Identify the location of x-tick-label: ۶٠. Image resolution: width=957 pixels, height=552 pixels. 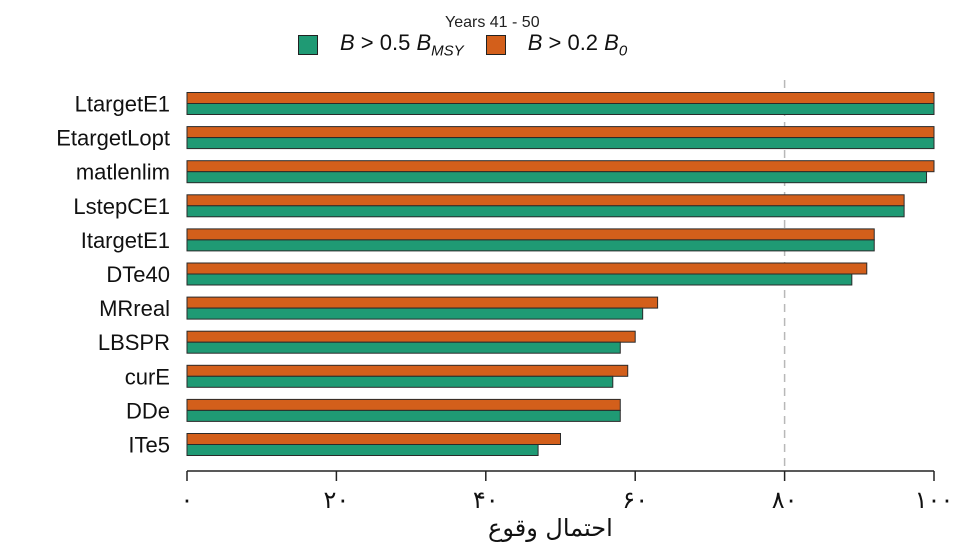
(635, 500).